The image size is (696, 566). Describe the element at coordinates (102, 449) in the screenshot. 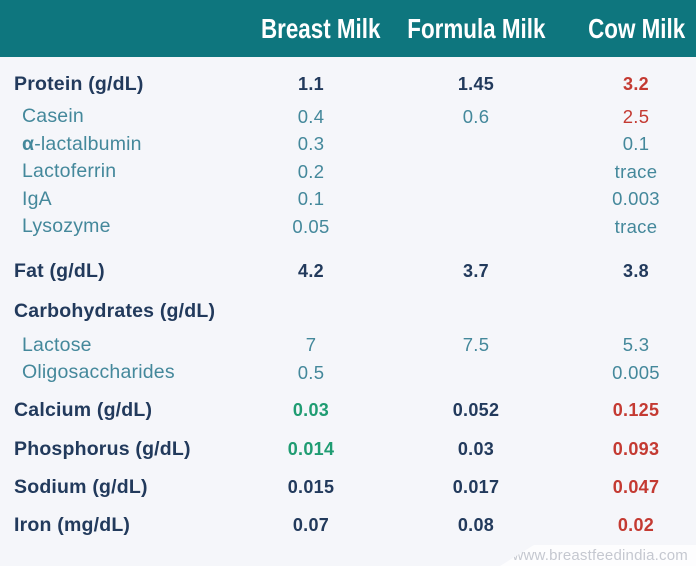

I see `row-label: Phosphorus (g/dL)` at that location.